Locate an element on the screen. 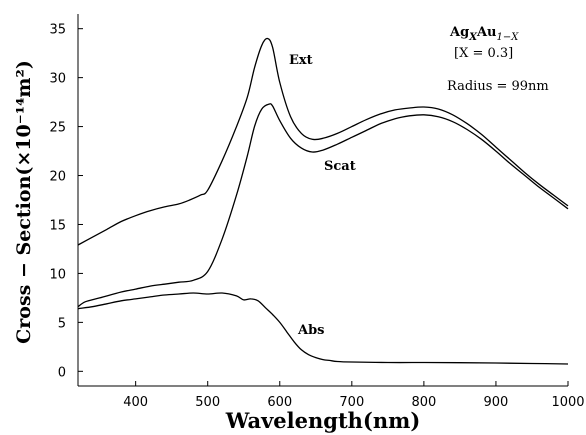 The width and height of the screenshot is (586, 435). x-tick-label: 900 is located at coordinates (496, 402).